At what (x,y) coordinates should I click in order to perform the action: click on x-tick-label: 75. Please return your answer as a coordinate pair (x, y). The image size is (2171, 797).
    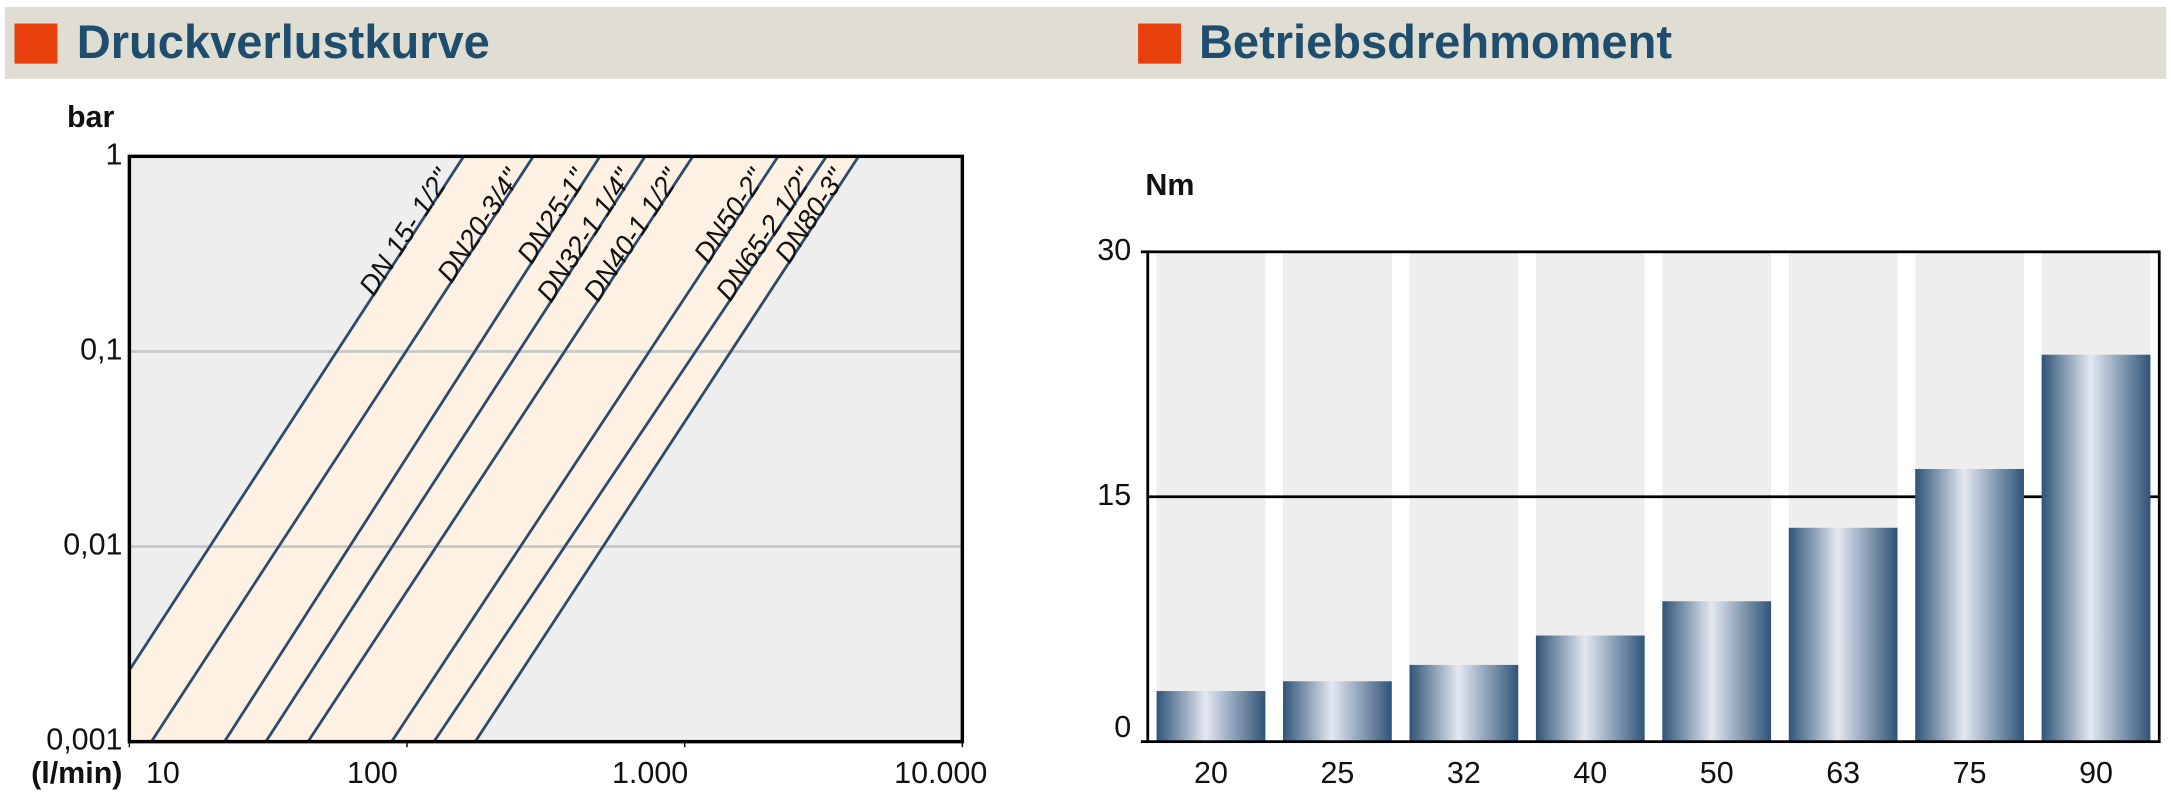
    Looking at the image, I should click on (1970, 773).